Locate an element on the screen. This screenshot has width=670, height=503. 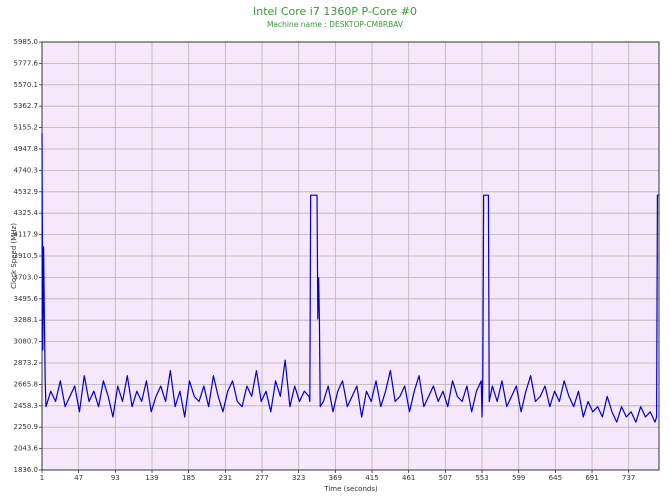
x-axis-title: Time (seconds) is located at coordinates (350, 489).